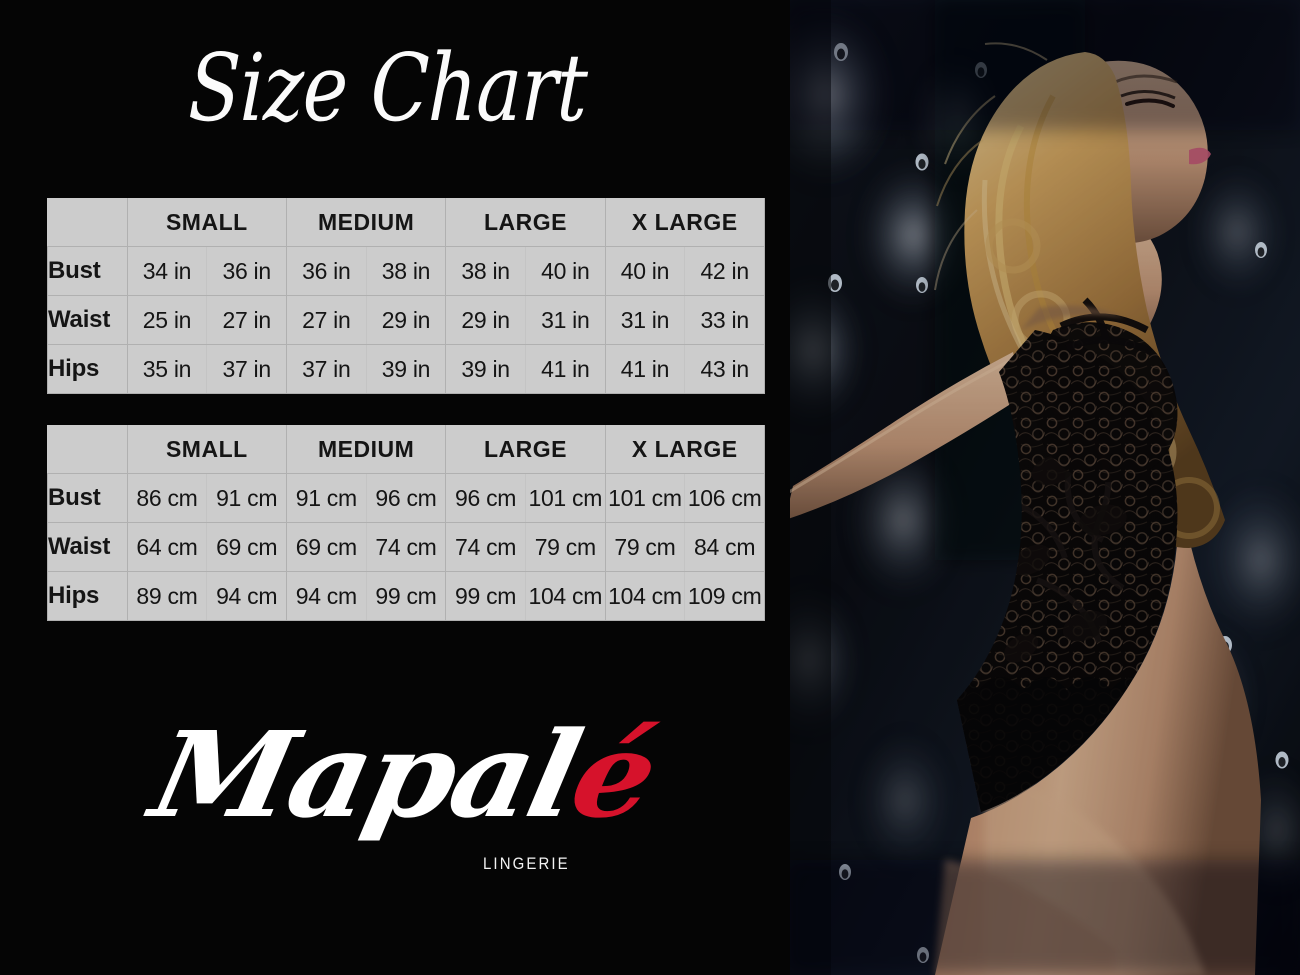 The width and height of the screenshot is (1300, 975). Describe the element at coordinates (565, 498) in the screenshot. I see `cell-bust-large-max: 101 cm` at that location.